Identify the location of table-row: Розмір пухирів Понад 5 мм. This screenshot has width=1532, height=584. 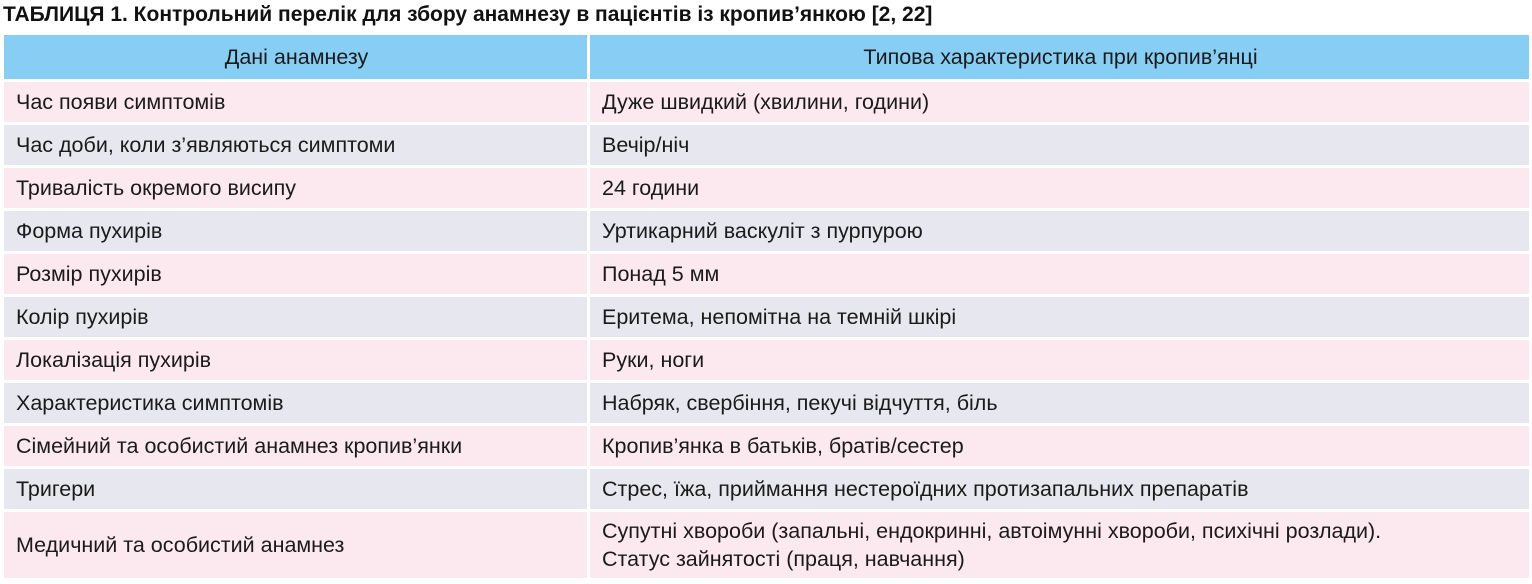
(766, 274).